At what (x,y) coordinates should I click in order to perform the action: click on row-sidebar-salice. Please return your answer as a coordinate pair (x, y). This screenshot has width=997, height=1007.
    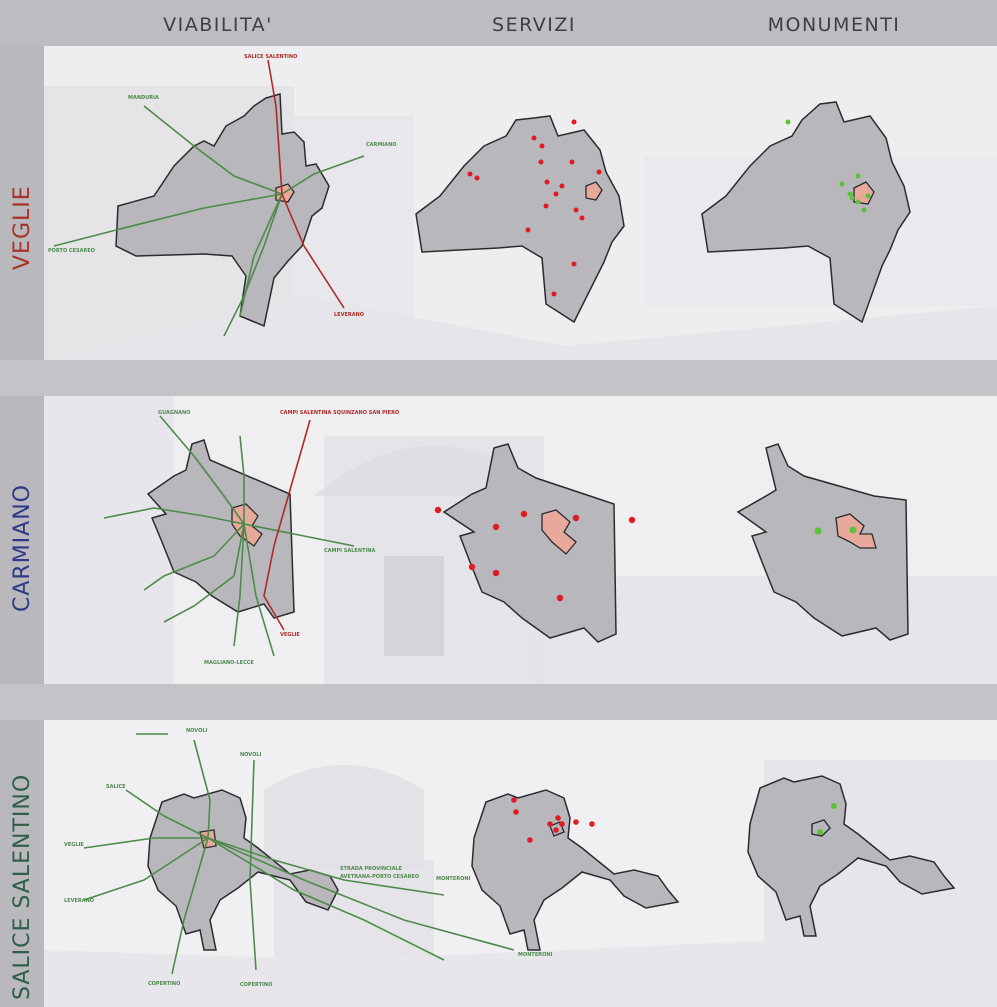
    Looking at the image, I should click on (22, 863).